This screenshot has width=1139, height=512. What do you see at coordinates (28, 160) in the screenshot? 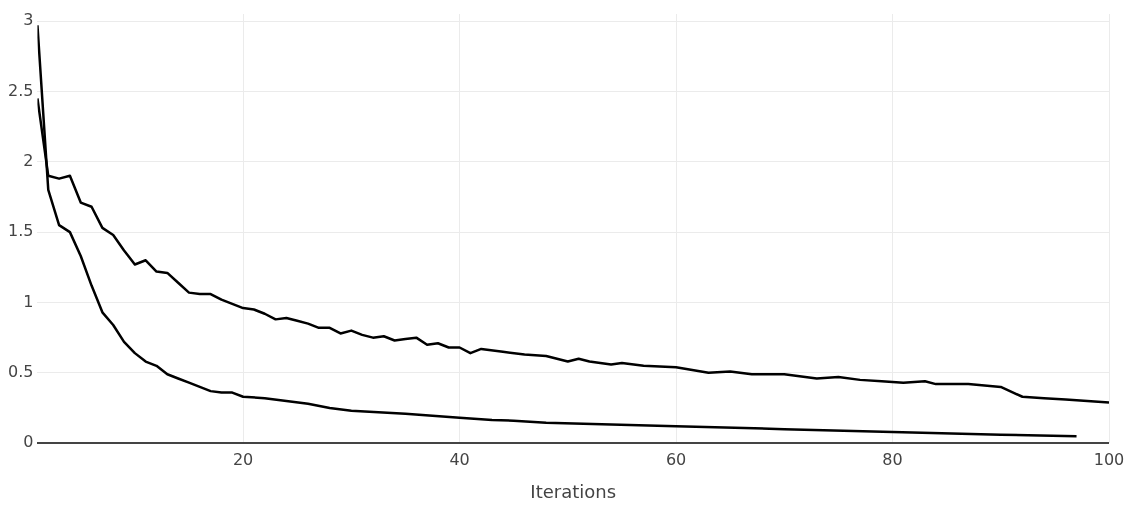
I see `y-tick-label: 2` at bounding box center [28, 160].